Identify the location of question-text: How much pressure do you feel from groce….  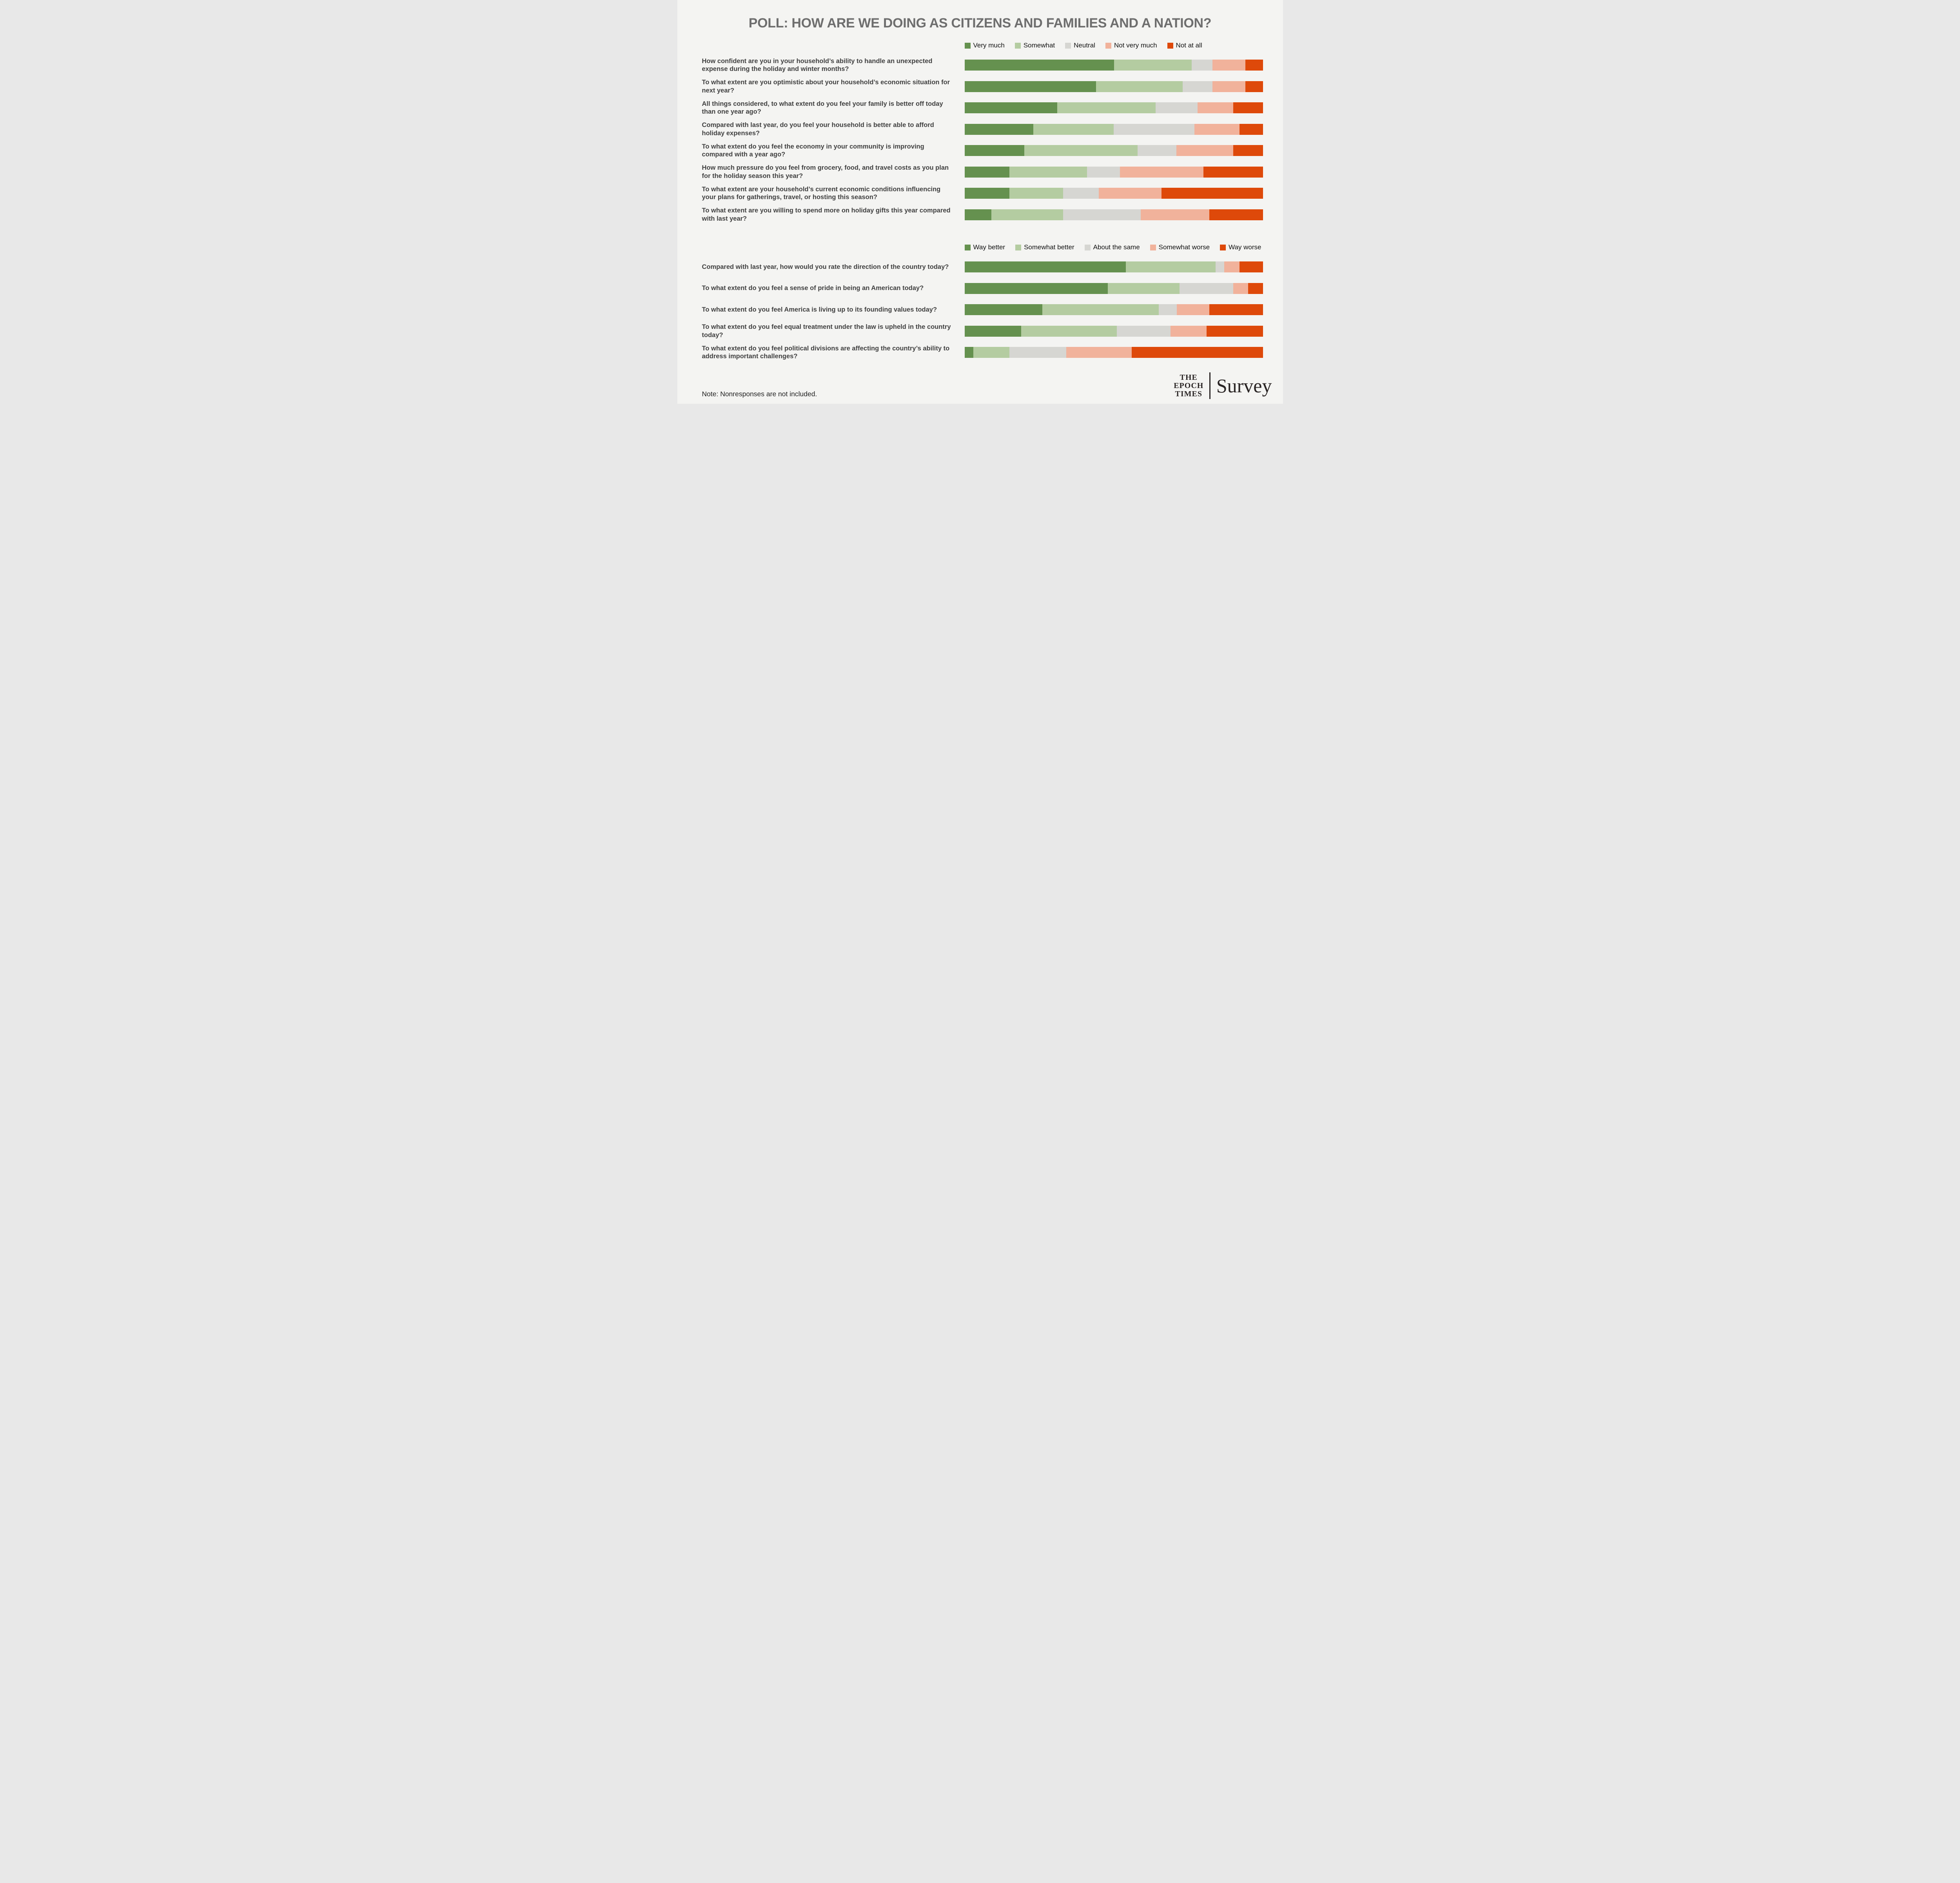
(825, 172).